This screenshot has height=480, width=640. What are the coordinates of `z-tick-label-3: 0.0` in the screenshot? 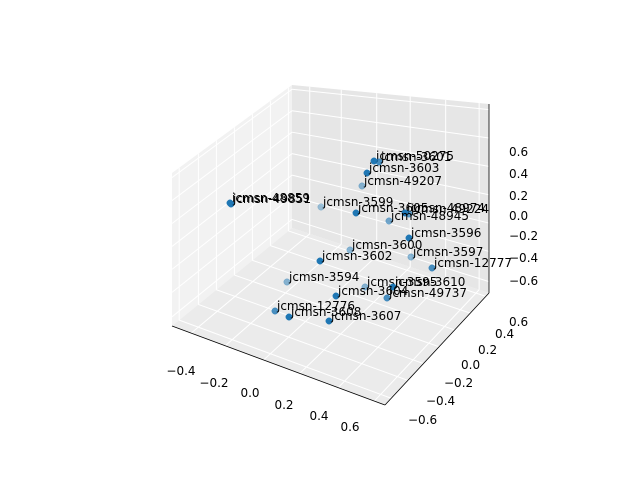 It's located at (518, 216).